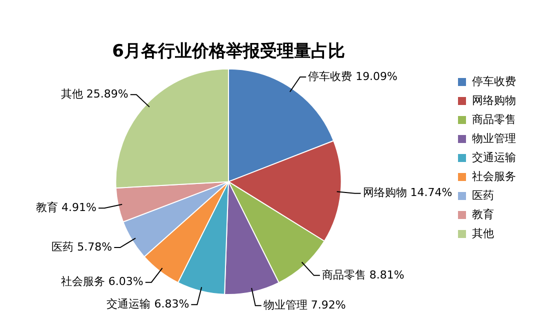 This screenshot has width=547, height=335. What do you see at coordinates (66, 207) in the screenshot?
I see `category-label: 教育 4.91%` at bounding box center [66, 207].